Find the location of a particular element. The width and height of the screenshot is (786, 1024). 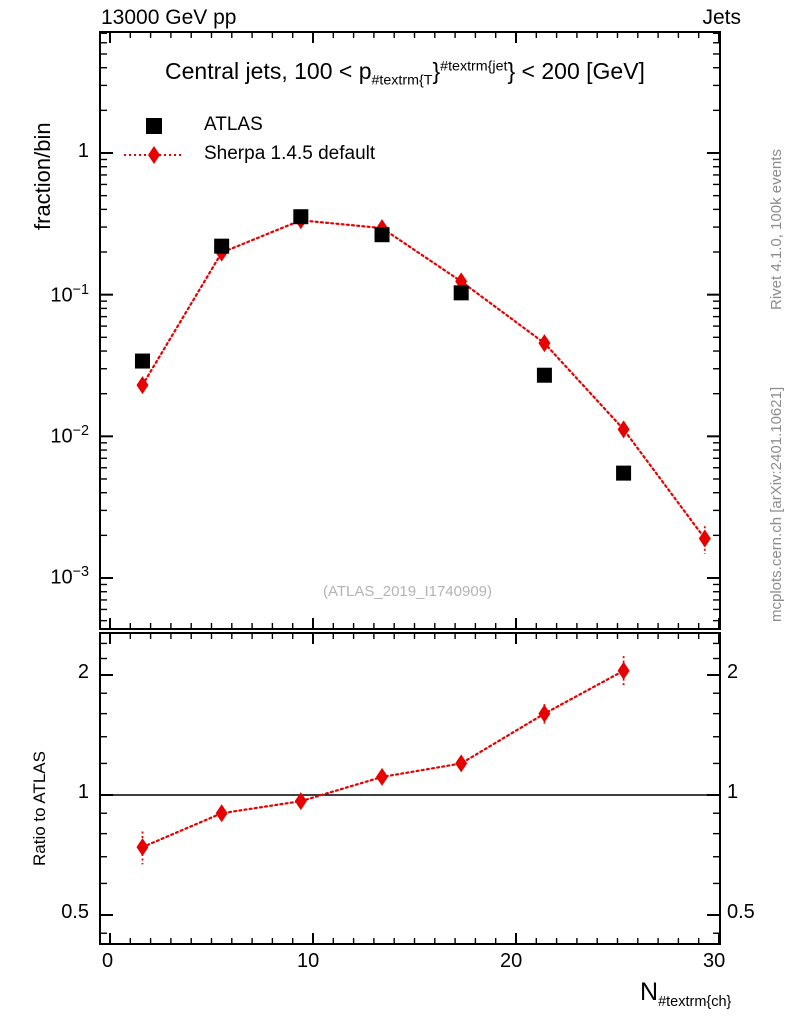

ratio-y-axis-label: Ratio to ATLAS is located at coordinates (39, 808).